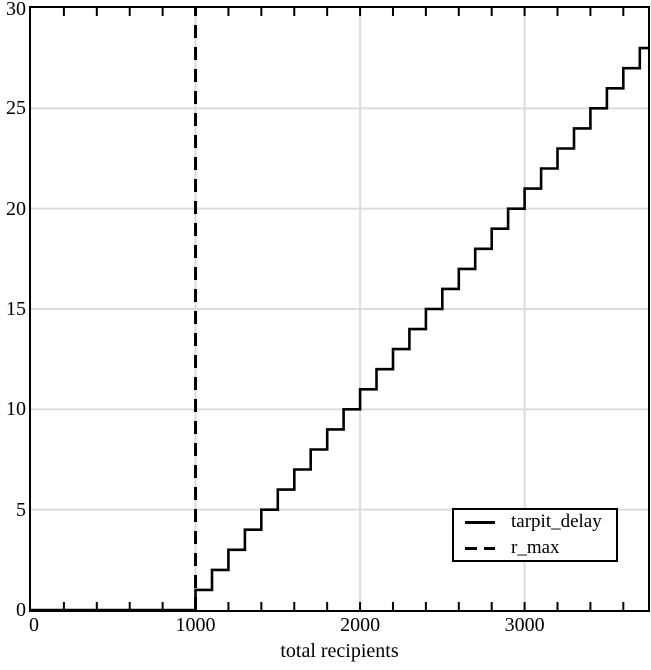 The width and height of the screenshot is (651, 670). What do you see at coordinates (16, 208) in the screenshot?
I see `y-tick-label: 20` at bounding box center [16, 208].